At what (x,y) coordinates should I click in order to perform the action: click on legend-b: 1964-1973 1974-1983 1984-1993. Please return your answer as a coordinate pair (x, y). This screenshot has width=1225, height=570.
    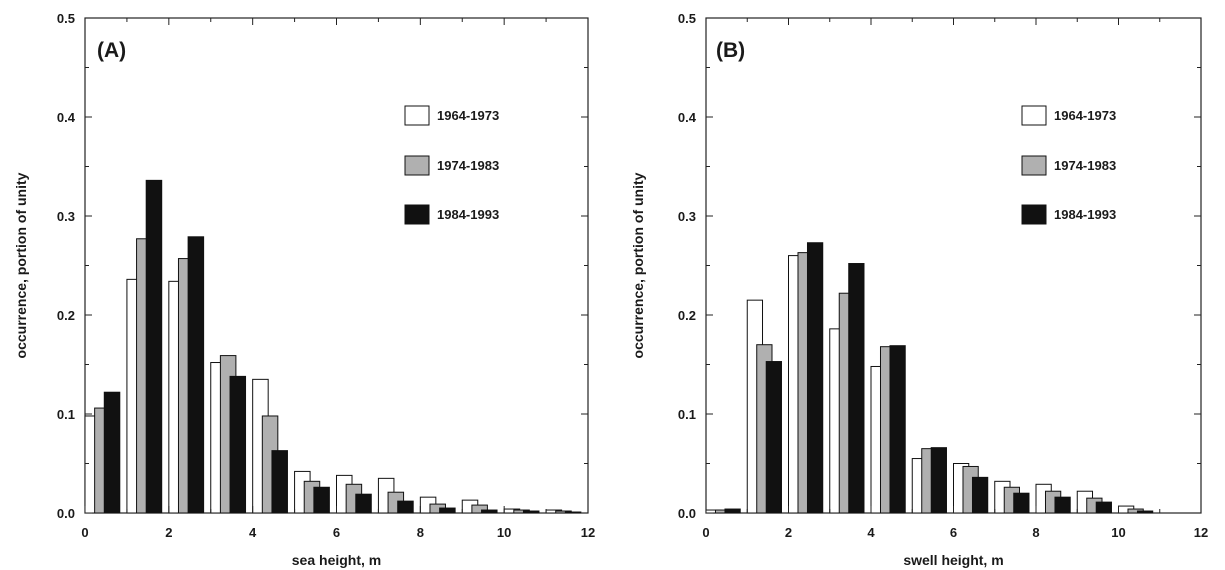
    Looking at the image, I should click on (1068, 165).